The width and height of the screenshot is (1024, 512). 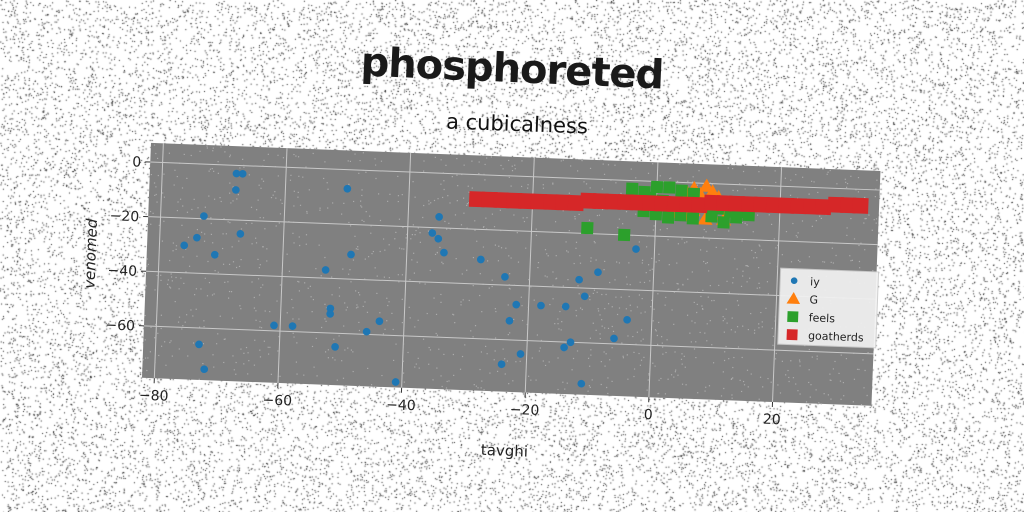 What do you see at coordinates (772, 420) in the screenshot?
I see `x-tick-label: 20` at bounding box center [772, 420].